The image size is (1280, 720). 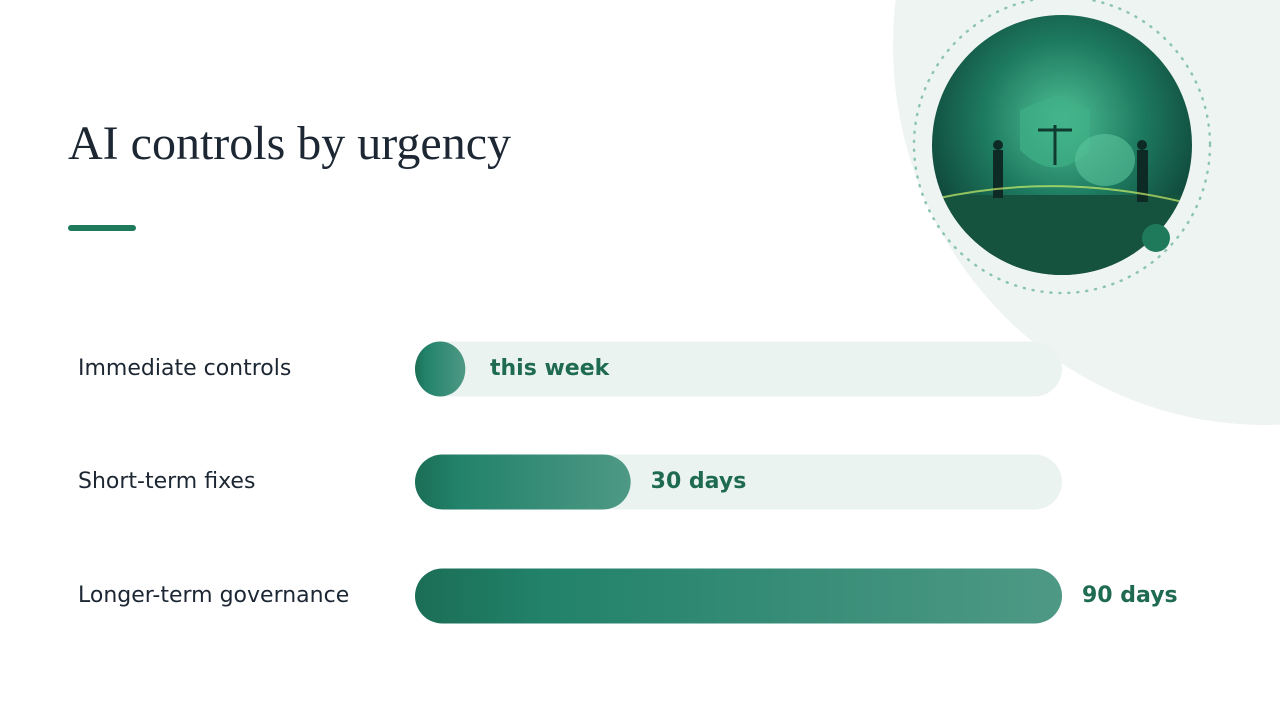 What do you see at coordinates (289, 143) in the screenshot?
I see `chart-title: AI controls by urgency` at bounding box center [289, 143].